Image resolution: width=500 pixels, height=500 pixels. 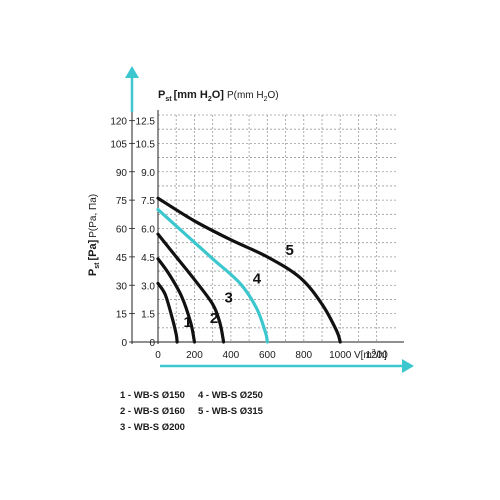 What do you see at coordinates (231, 411) in the screenshot?
I see `legend-item-5: 5 - WB-S Ø315` at bounding box center [231, 411].